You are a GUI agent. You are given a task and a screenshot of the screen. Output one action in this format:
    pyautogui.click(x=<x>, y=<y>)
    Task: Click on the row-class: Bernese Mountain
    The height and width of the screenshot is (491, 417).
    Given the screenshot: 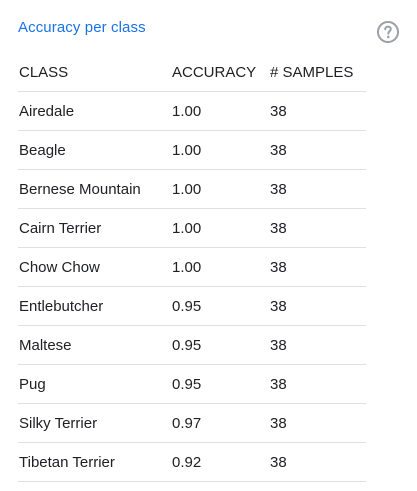 What is the action you would take?
    pyautogui.click(x=80, y=189)
    